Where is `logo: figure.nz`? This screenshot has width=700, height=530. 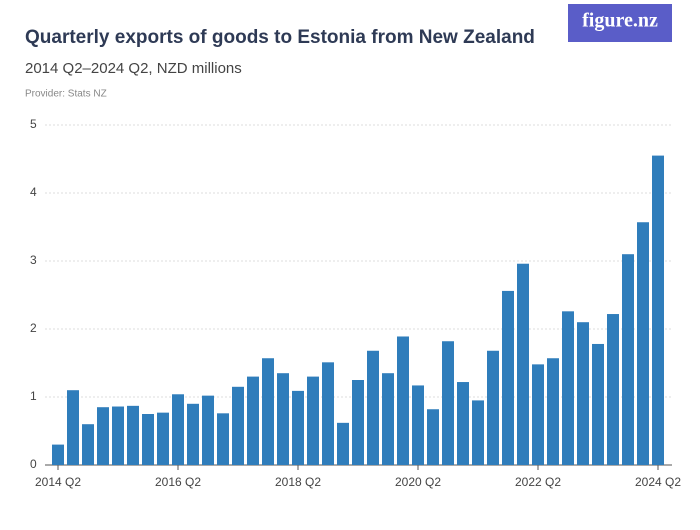 logo: figure.nz is located at coordinates (620, 21).